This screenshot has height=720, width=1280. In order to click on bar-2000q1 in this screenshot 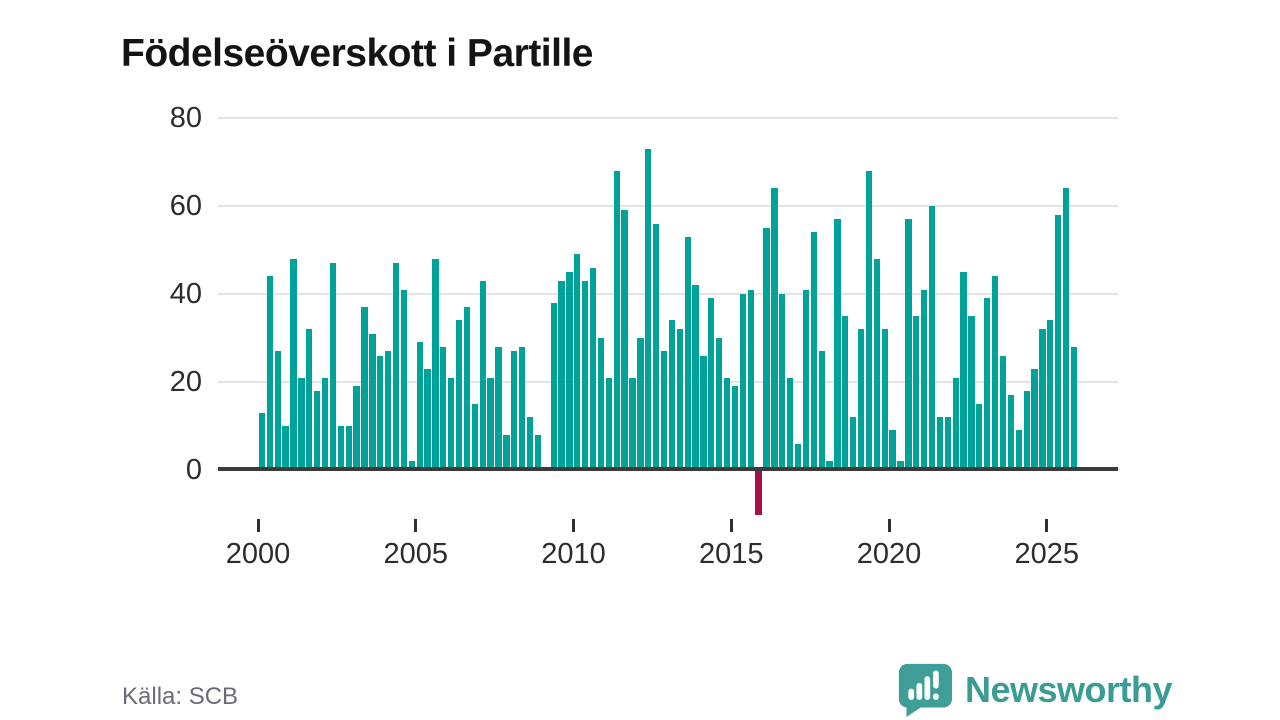, I will do `click(262, 441)`.